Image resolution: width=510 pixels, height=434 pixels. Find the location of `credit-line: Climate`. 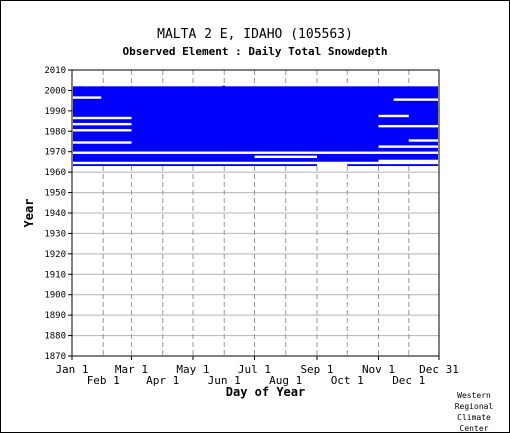

credit-line: Climate is located at coordinates (474, 417).